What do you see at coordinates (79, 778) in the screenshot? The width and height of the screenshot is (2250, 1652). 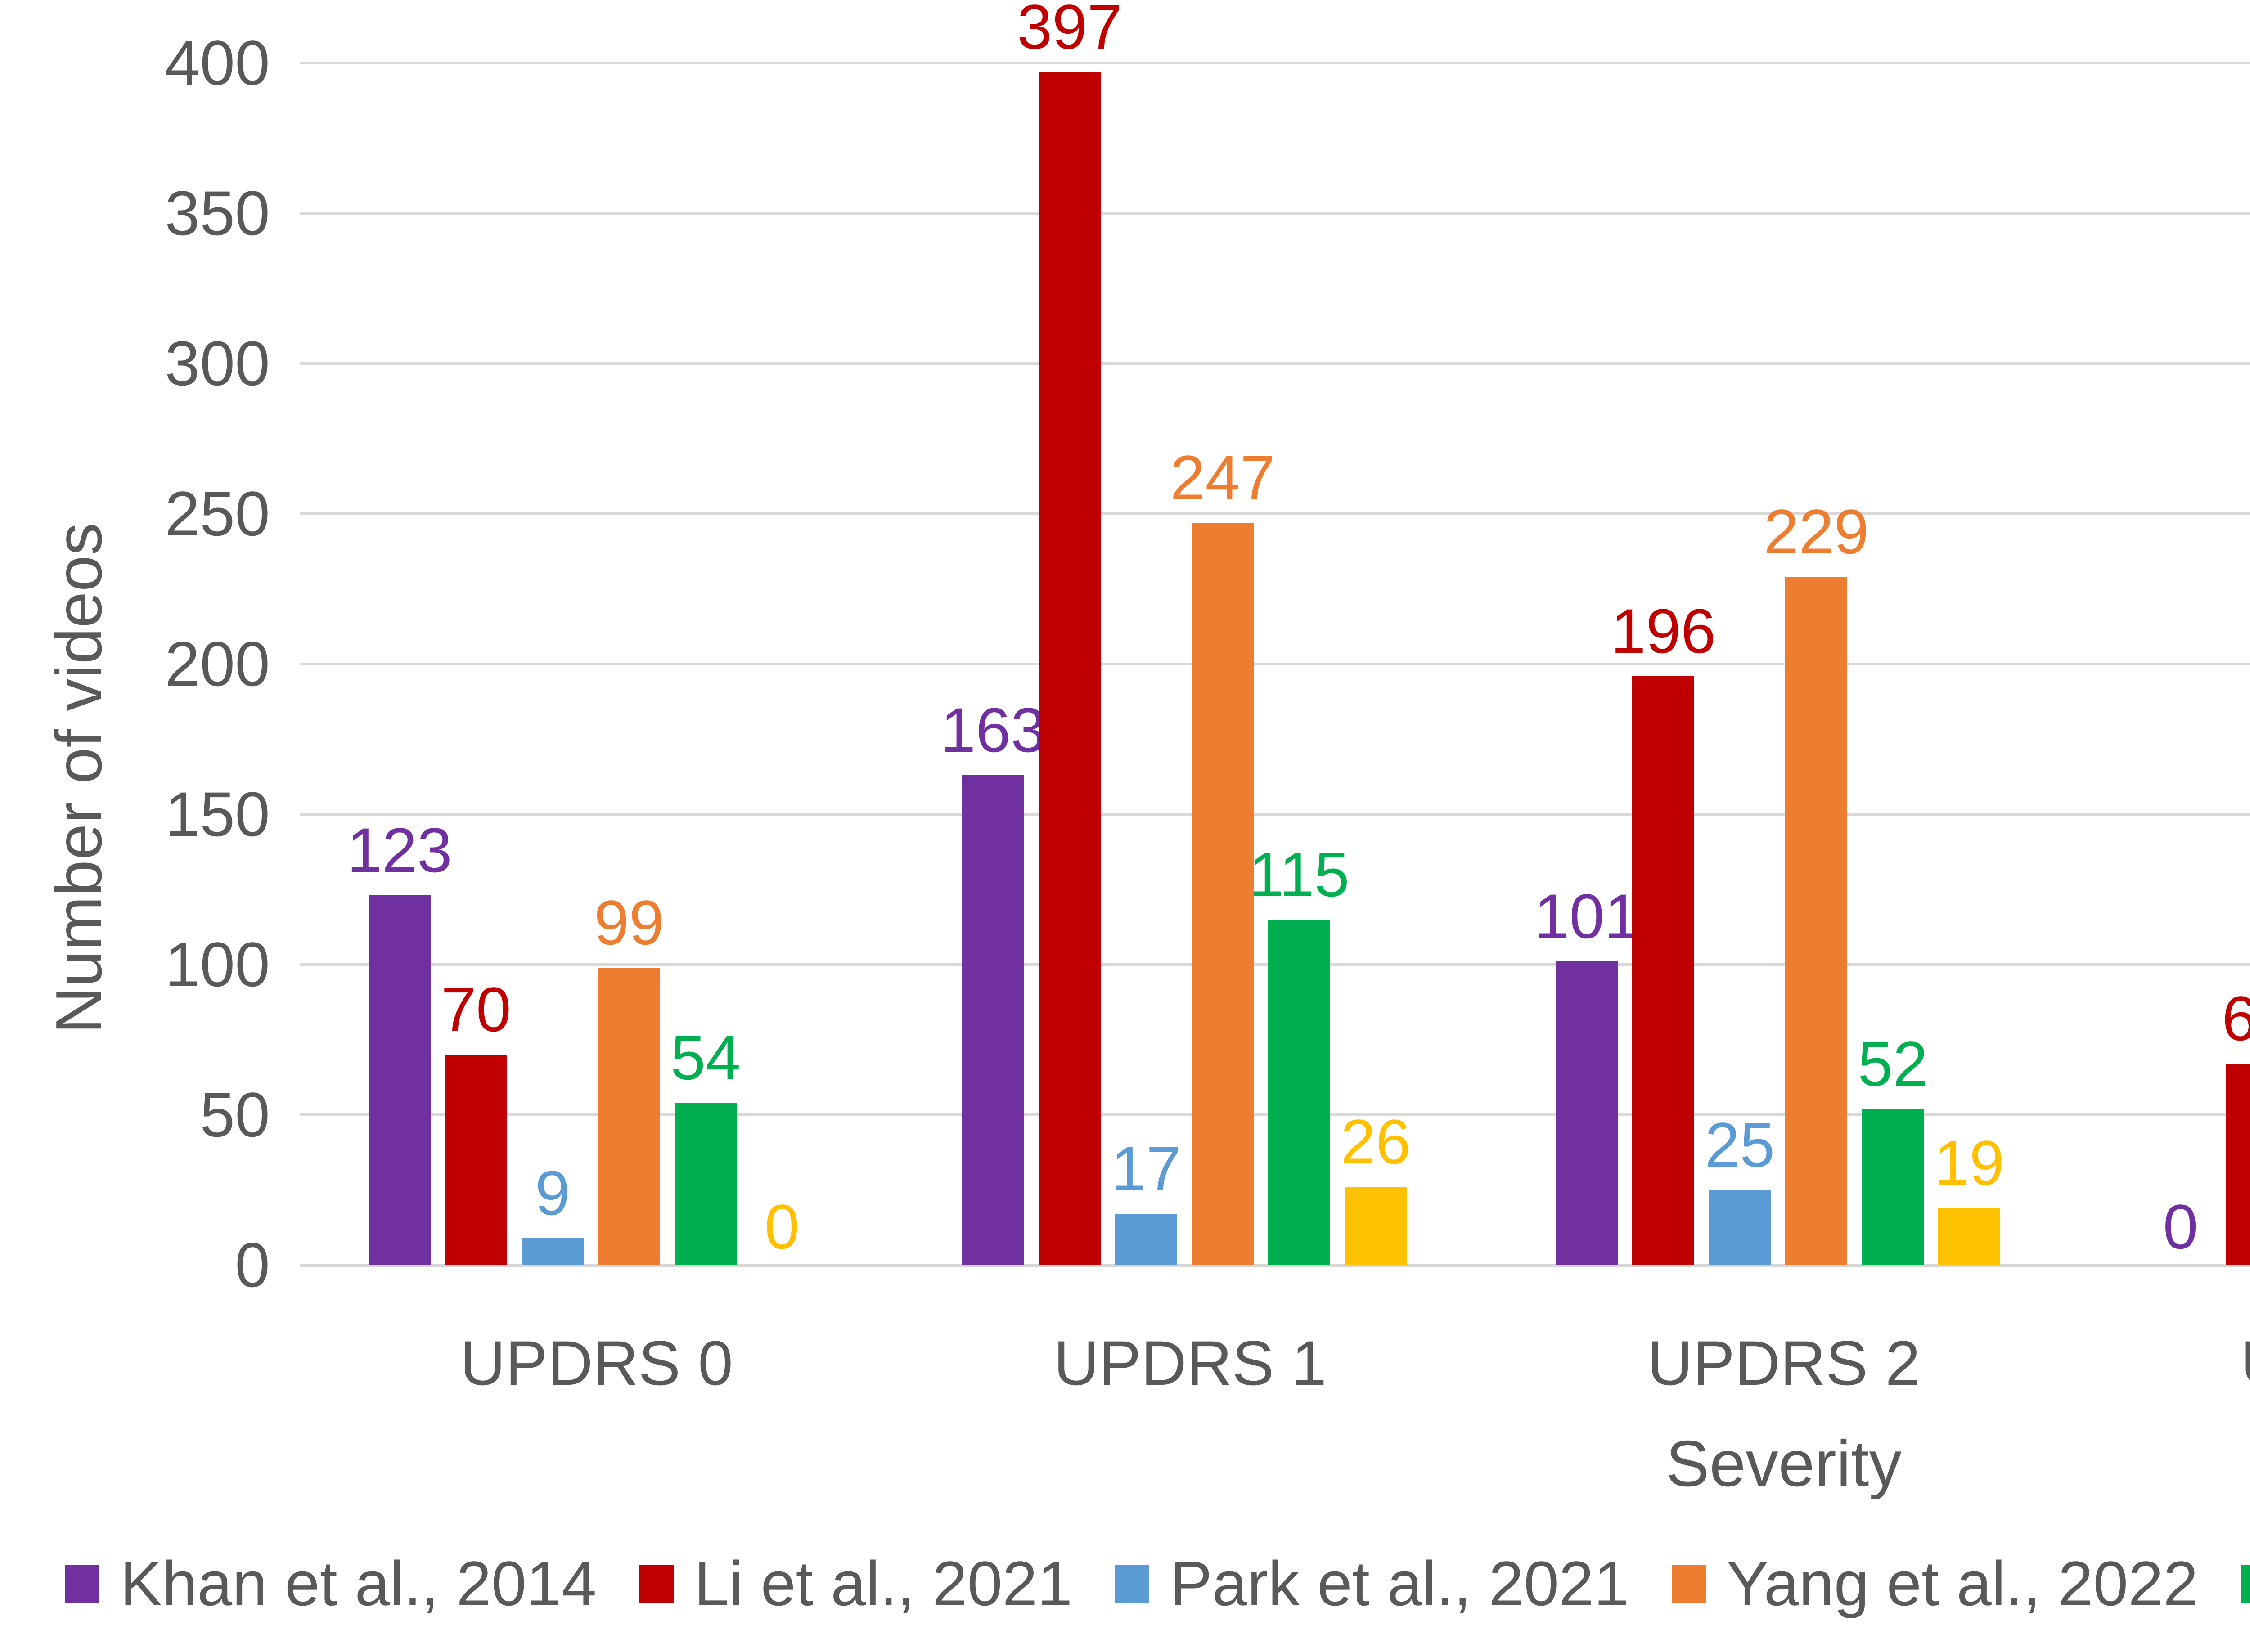 I see `y-axis-title: Number of videos` at bounding box center [79, 778].